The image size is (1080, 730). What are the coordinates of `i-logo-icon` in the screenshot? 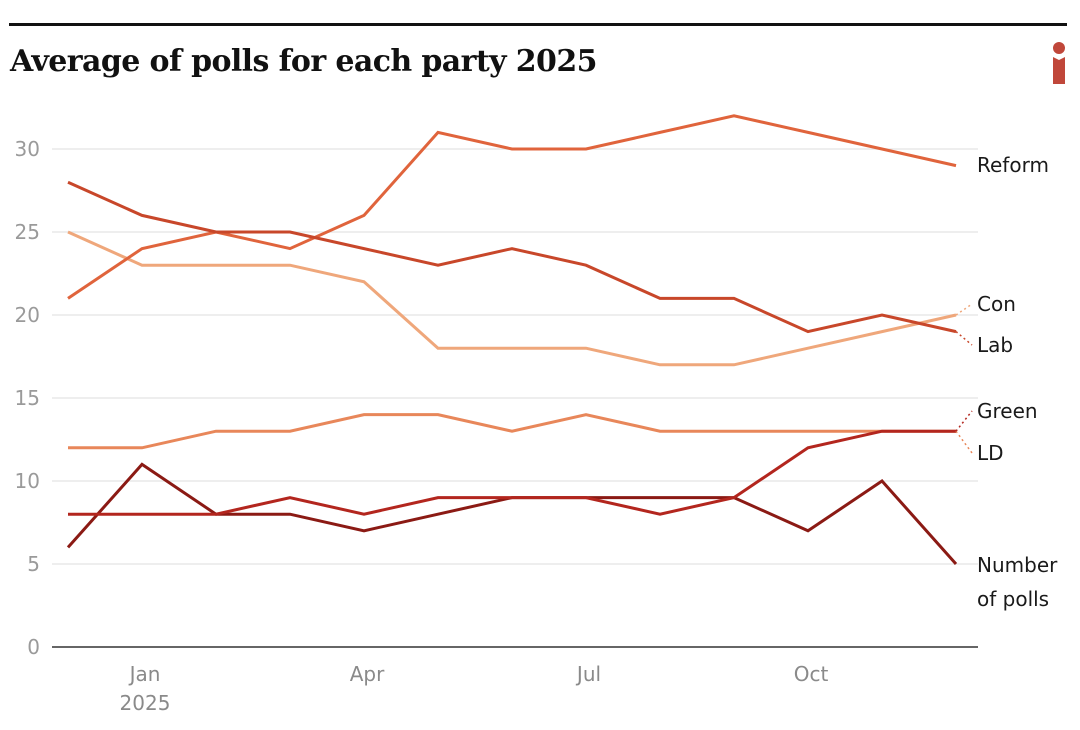 It's located at (1059, 63).